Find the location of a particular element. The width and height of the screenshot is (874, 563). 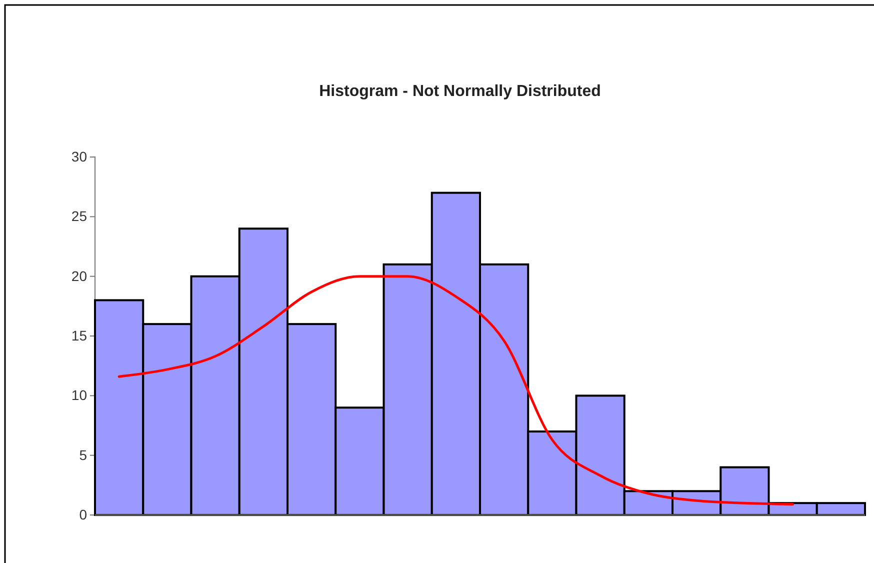

chart-title: Histogram - Not Normally Distributed is located at coordinates (460, 91).